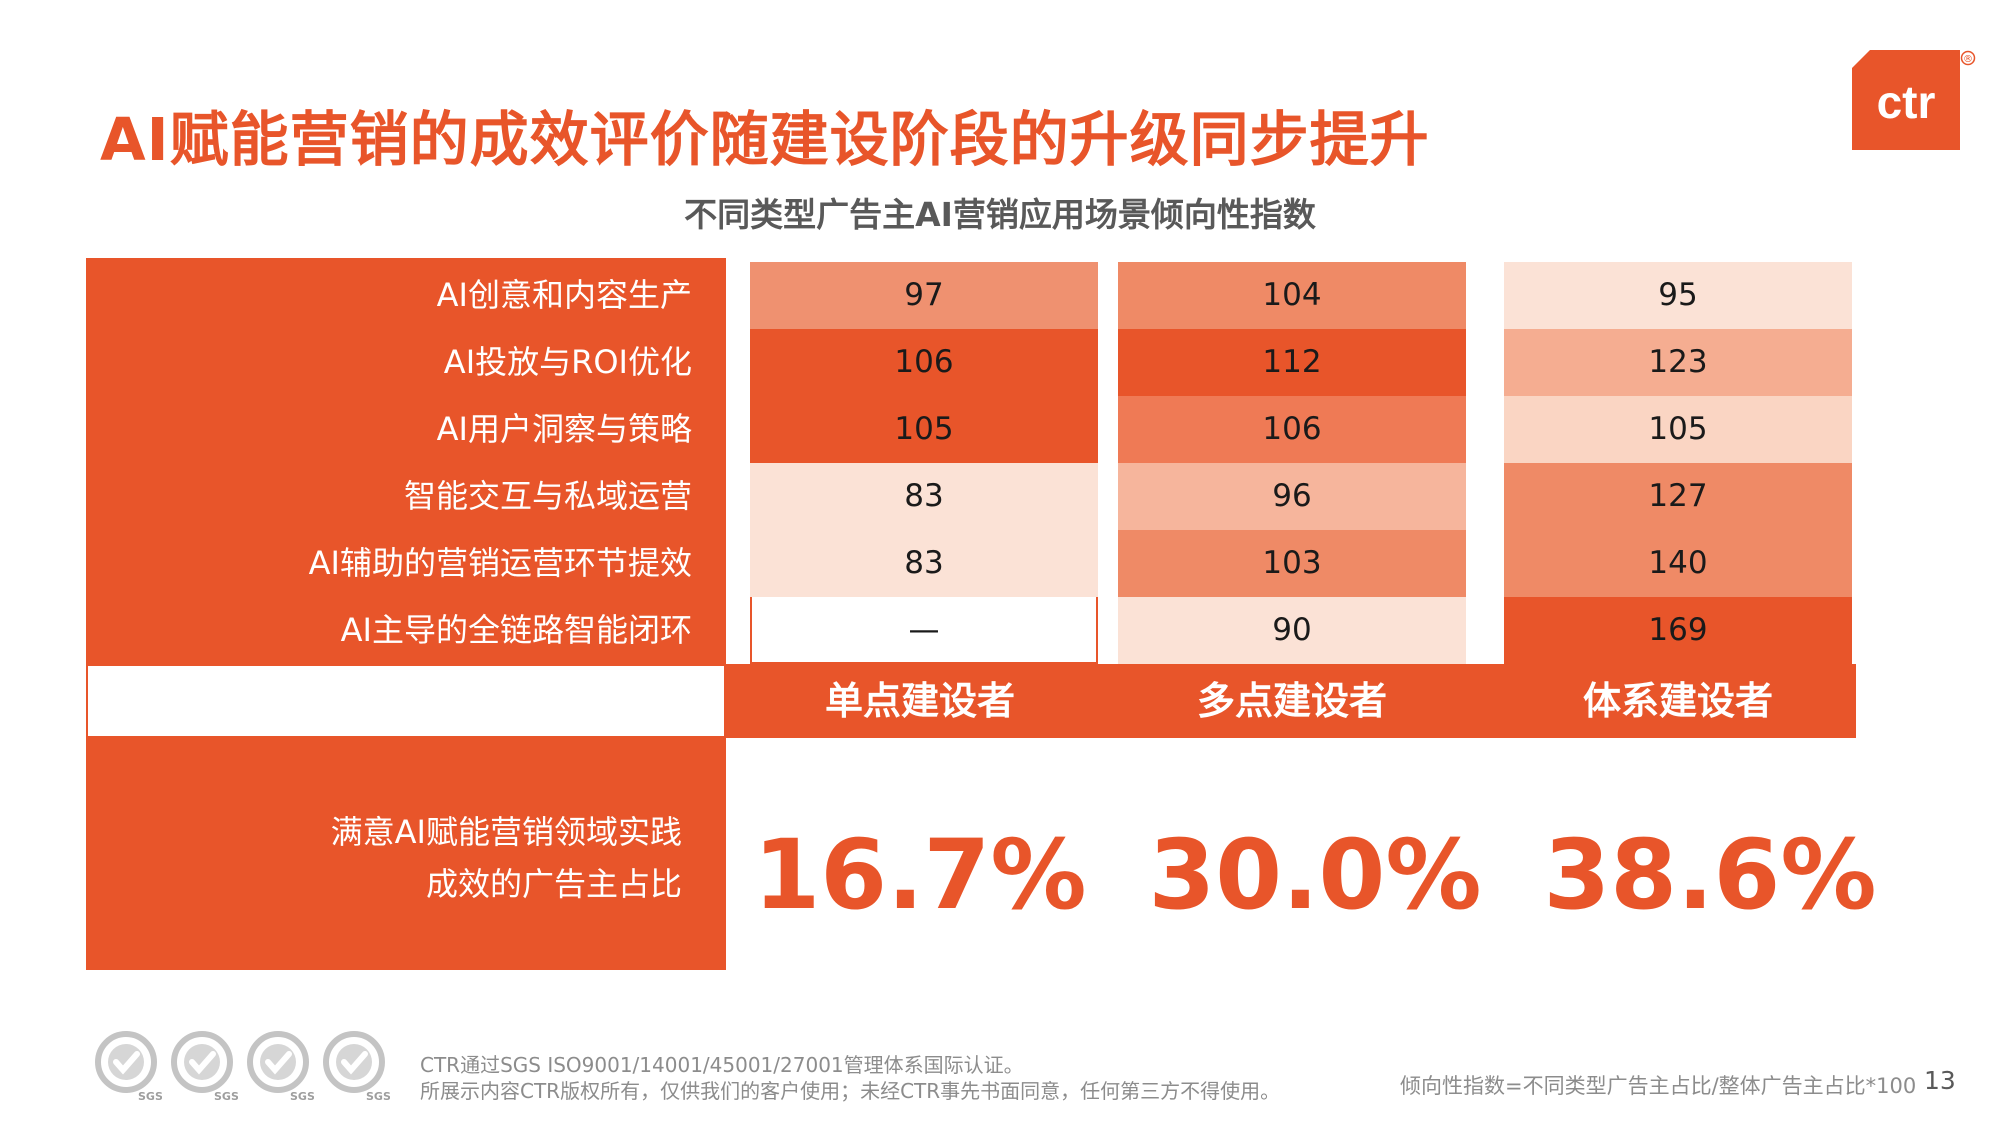 This screenshot has height=1125, width=2000. What do you see at coordinates (1292, 630) in the screenshot?
I see `heatmap-cell: 90` at bounding box center [1292, 630].